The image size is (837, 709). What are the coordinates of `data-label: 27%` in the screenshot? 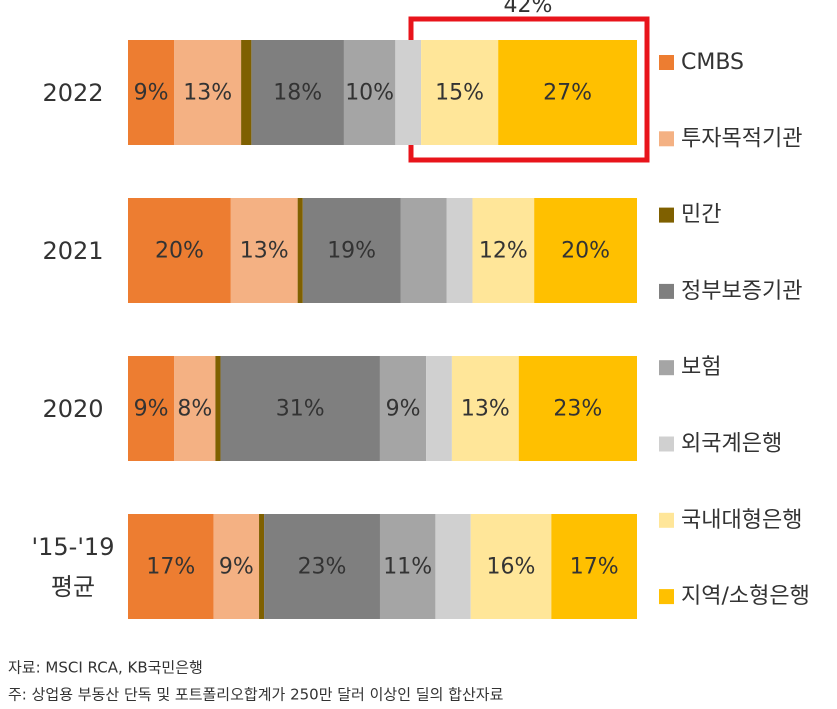 It's located at (567, 93).